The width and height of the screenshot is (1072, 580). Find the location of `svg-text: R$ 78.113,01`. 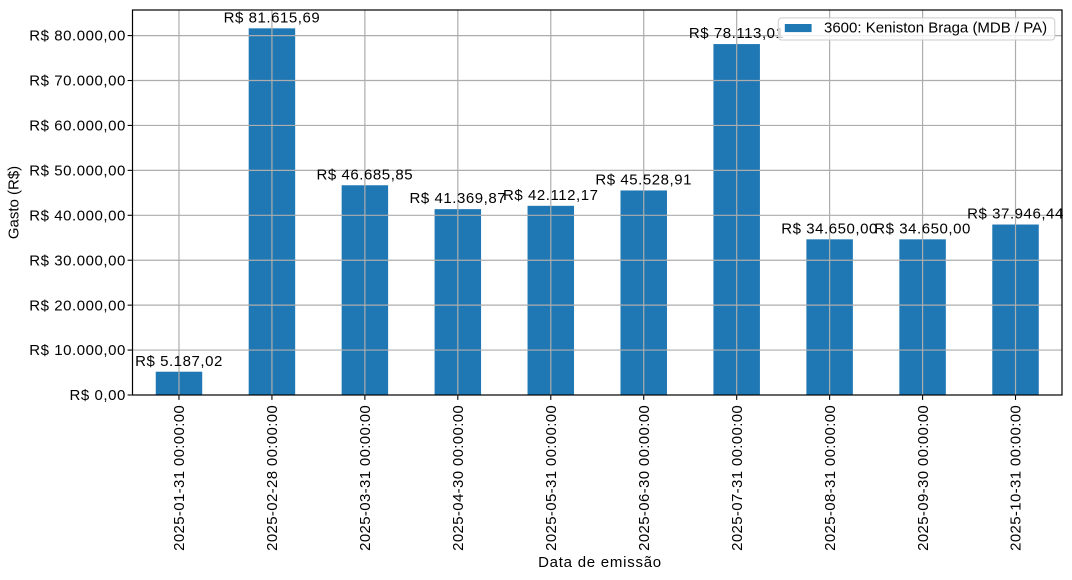

svg-text: R$ 78.113,01 is located at coordinates (737, 33).